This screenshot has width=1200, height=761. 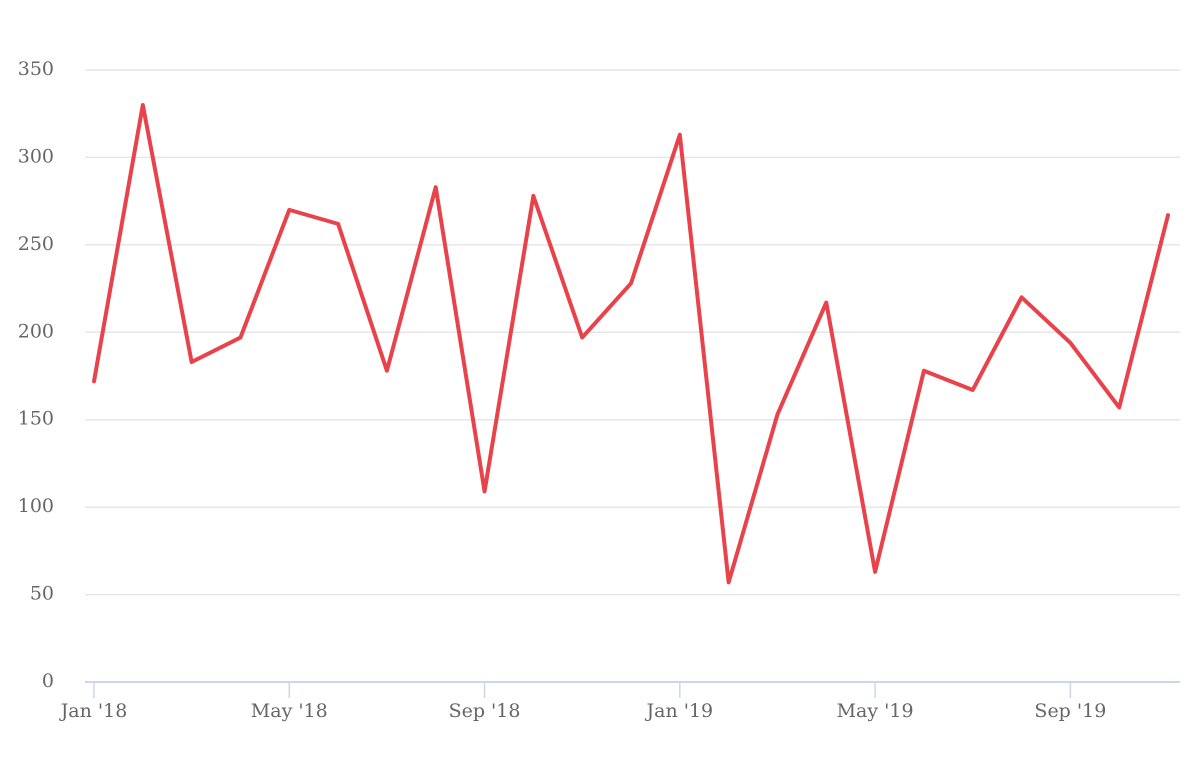 What do you see at coordinates (679, 711) in the screenshot?
I see `x-tick-label: Jan '19` at bounding box center [679, 711].